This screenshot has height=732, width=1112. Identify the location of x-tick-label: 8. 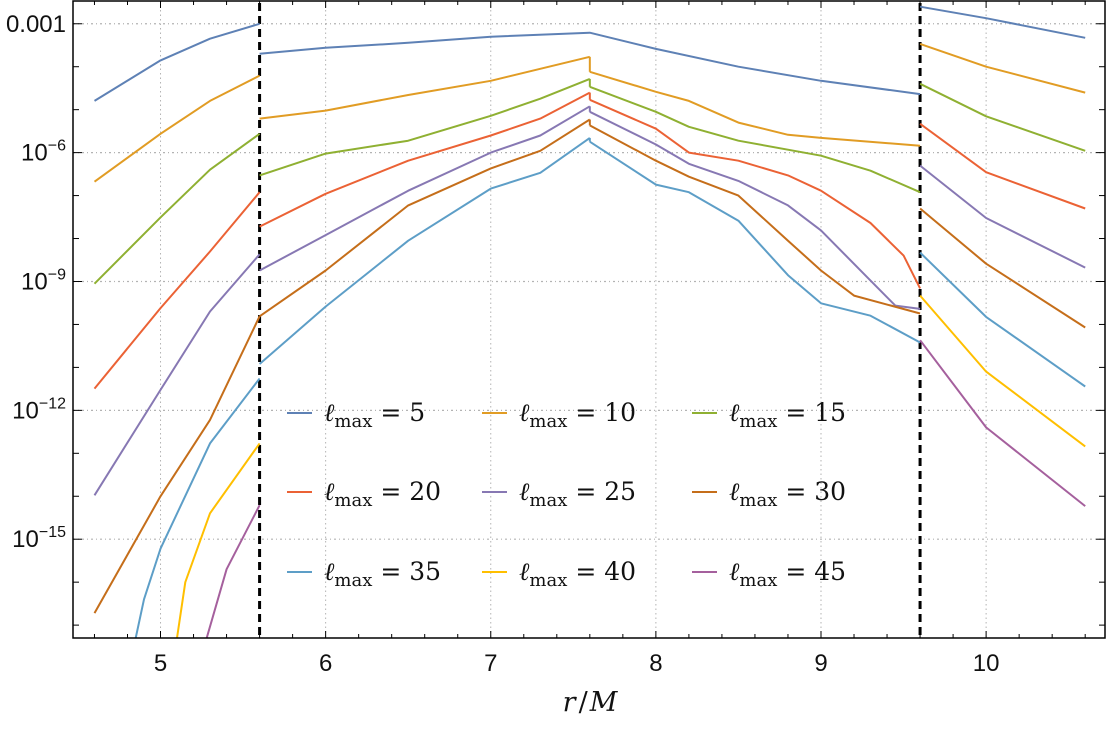
(655, 663).